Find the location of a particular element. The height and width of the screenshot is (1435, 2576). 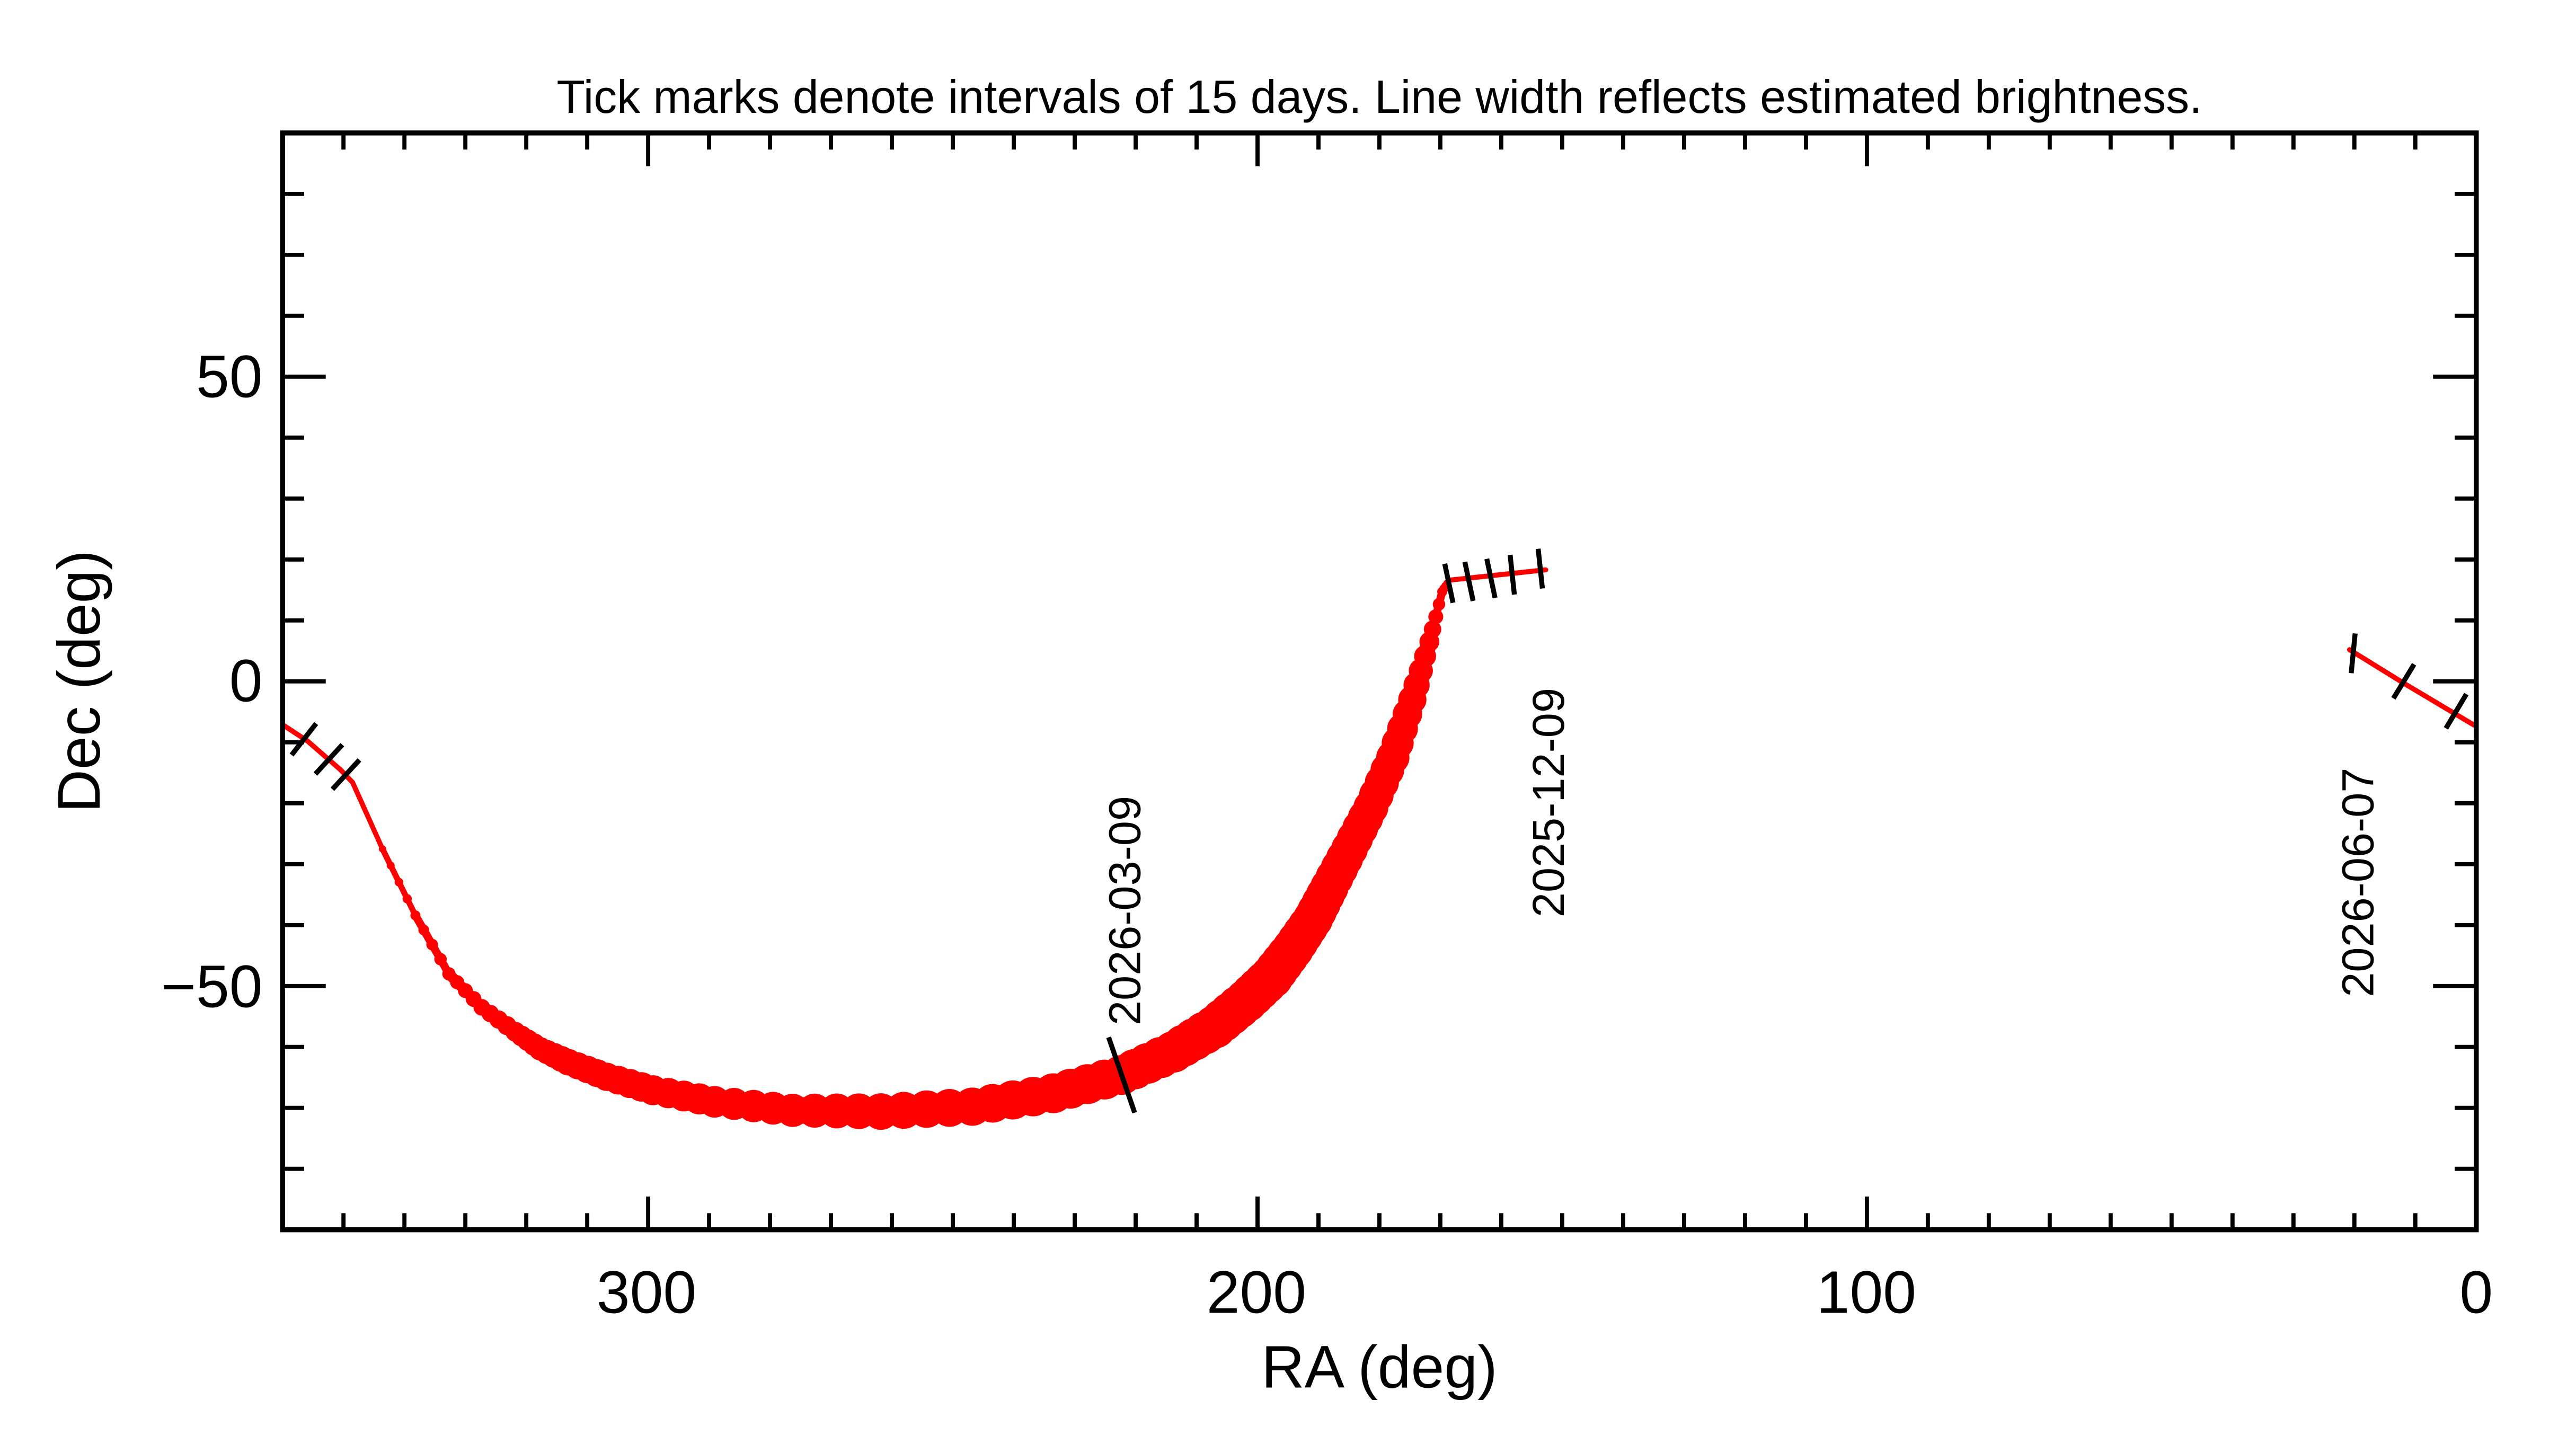

y-tick-label: −50 is located at coordinates (211, 987).